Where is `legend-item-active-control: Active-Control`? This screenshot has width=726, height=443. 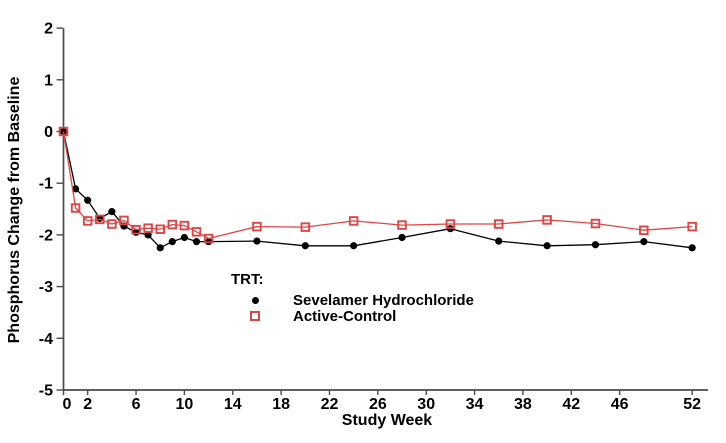 legend-item-active-control: Active-Control is located at coordinates (352, 316).